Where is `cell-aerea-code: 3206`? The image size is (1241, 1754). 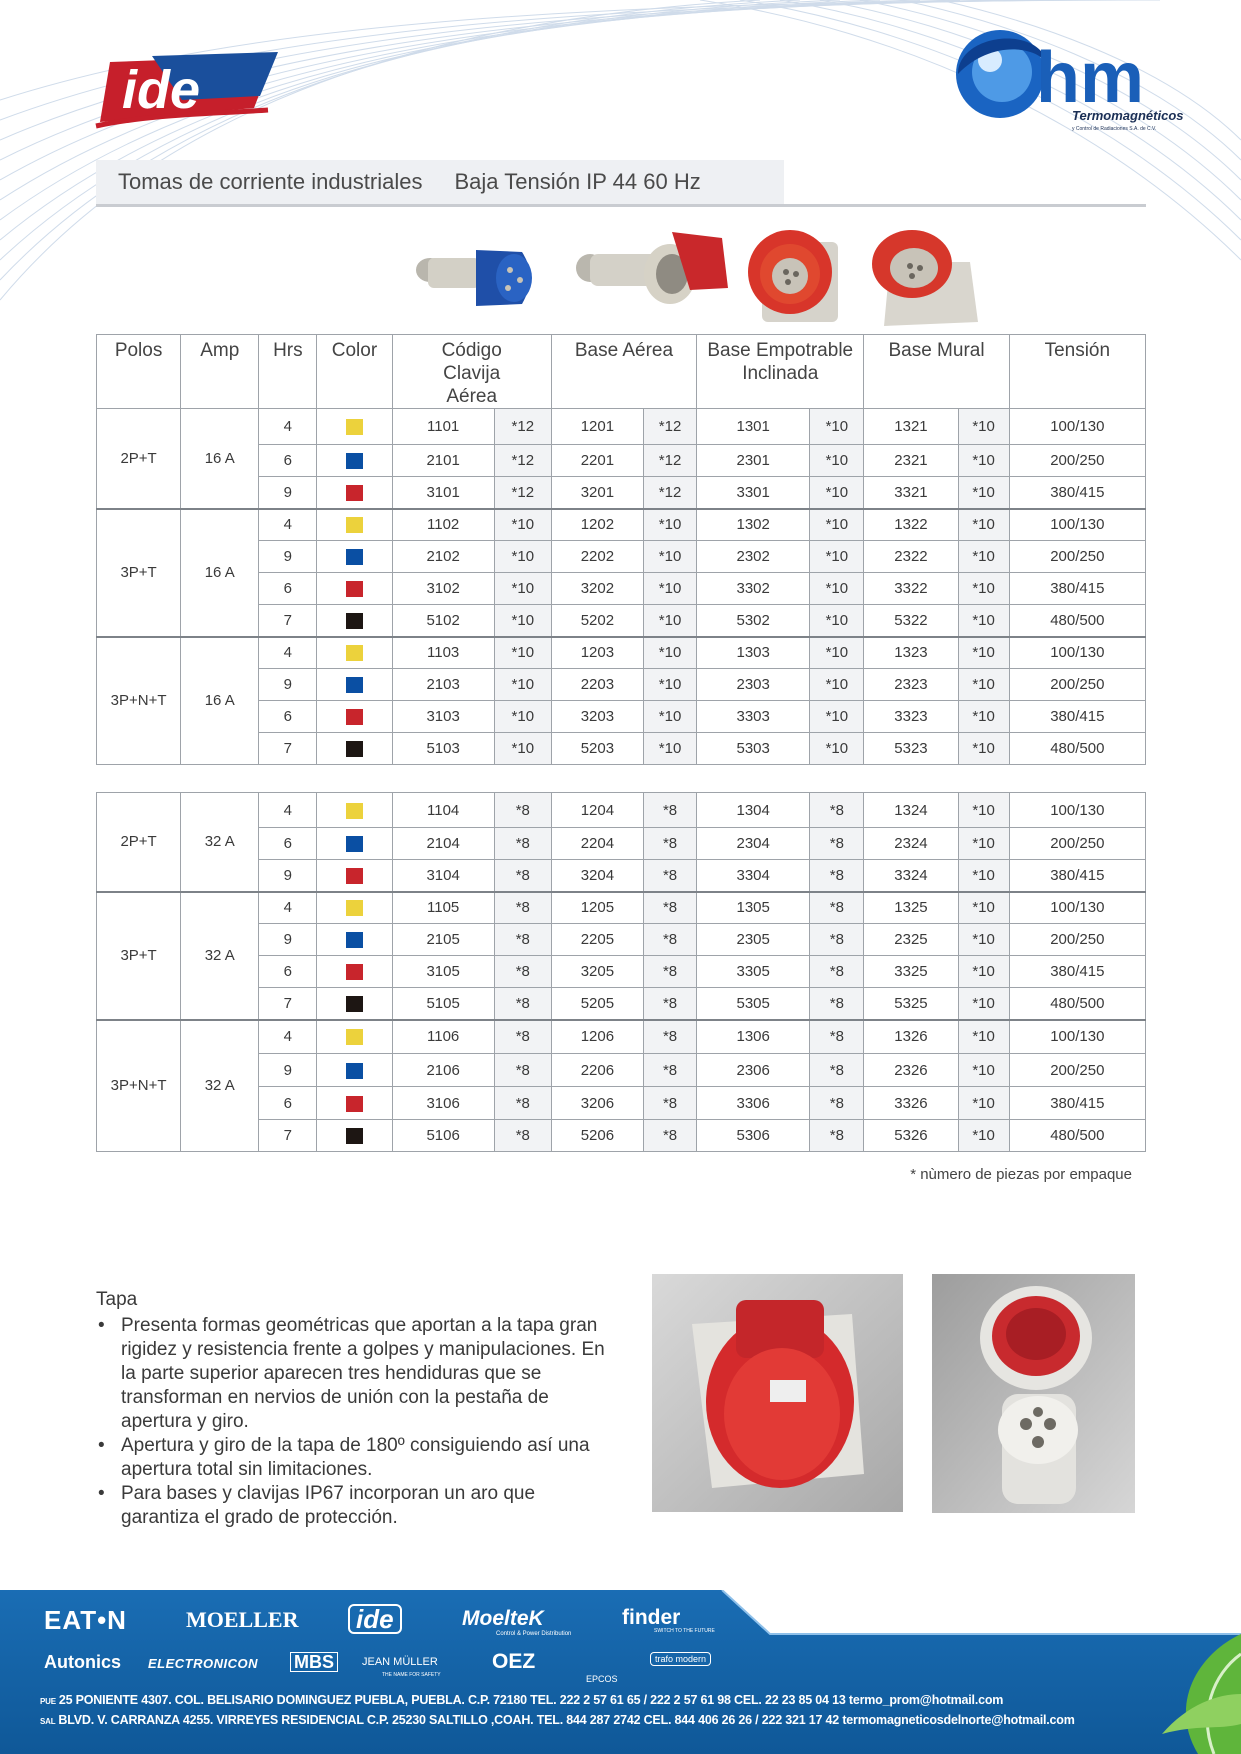 cell-aerea-code: 3206 is located at coordinates (597, 1103).